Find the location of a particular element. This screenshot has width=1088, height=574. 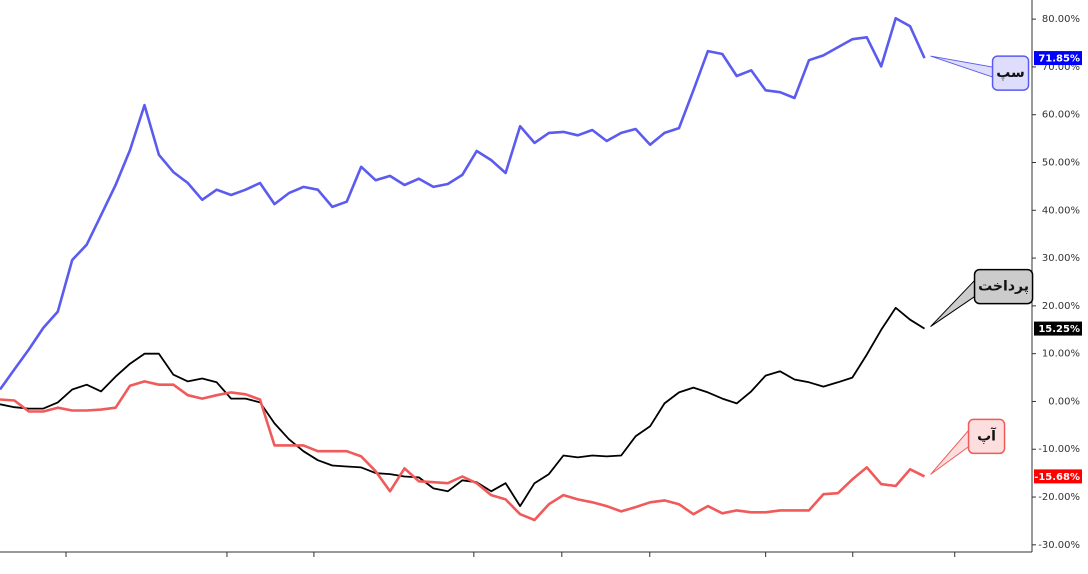

y-tick-label: 20.00% is located at coordinates (1061, 306).